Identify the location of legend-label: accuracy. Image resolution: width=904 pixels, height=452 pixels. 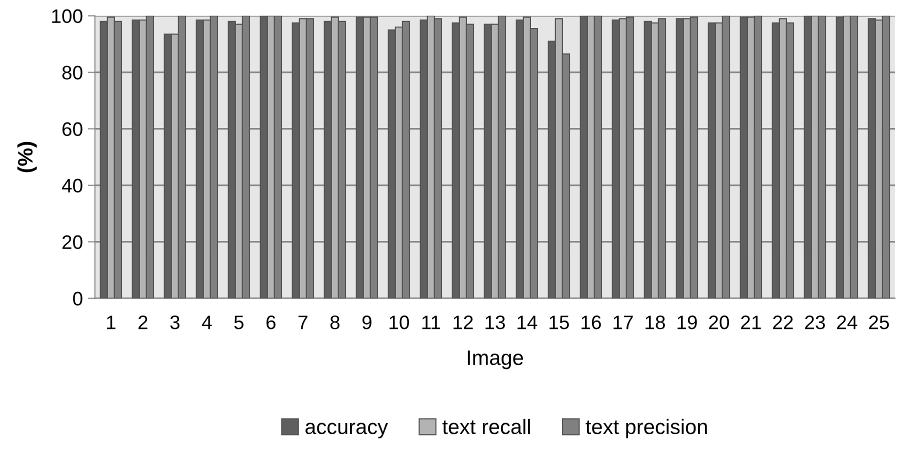
(346, 430).